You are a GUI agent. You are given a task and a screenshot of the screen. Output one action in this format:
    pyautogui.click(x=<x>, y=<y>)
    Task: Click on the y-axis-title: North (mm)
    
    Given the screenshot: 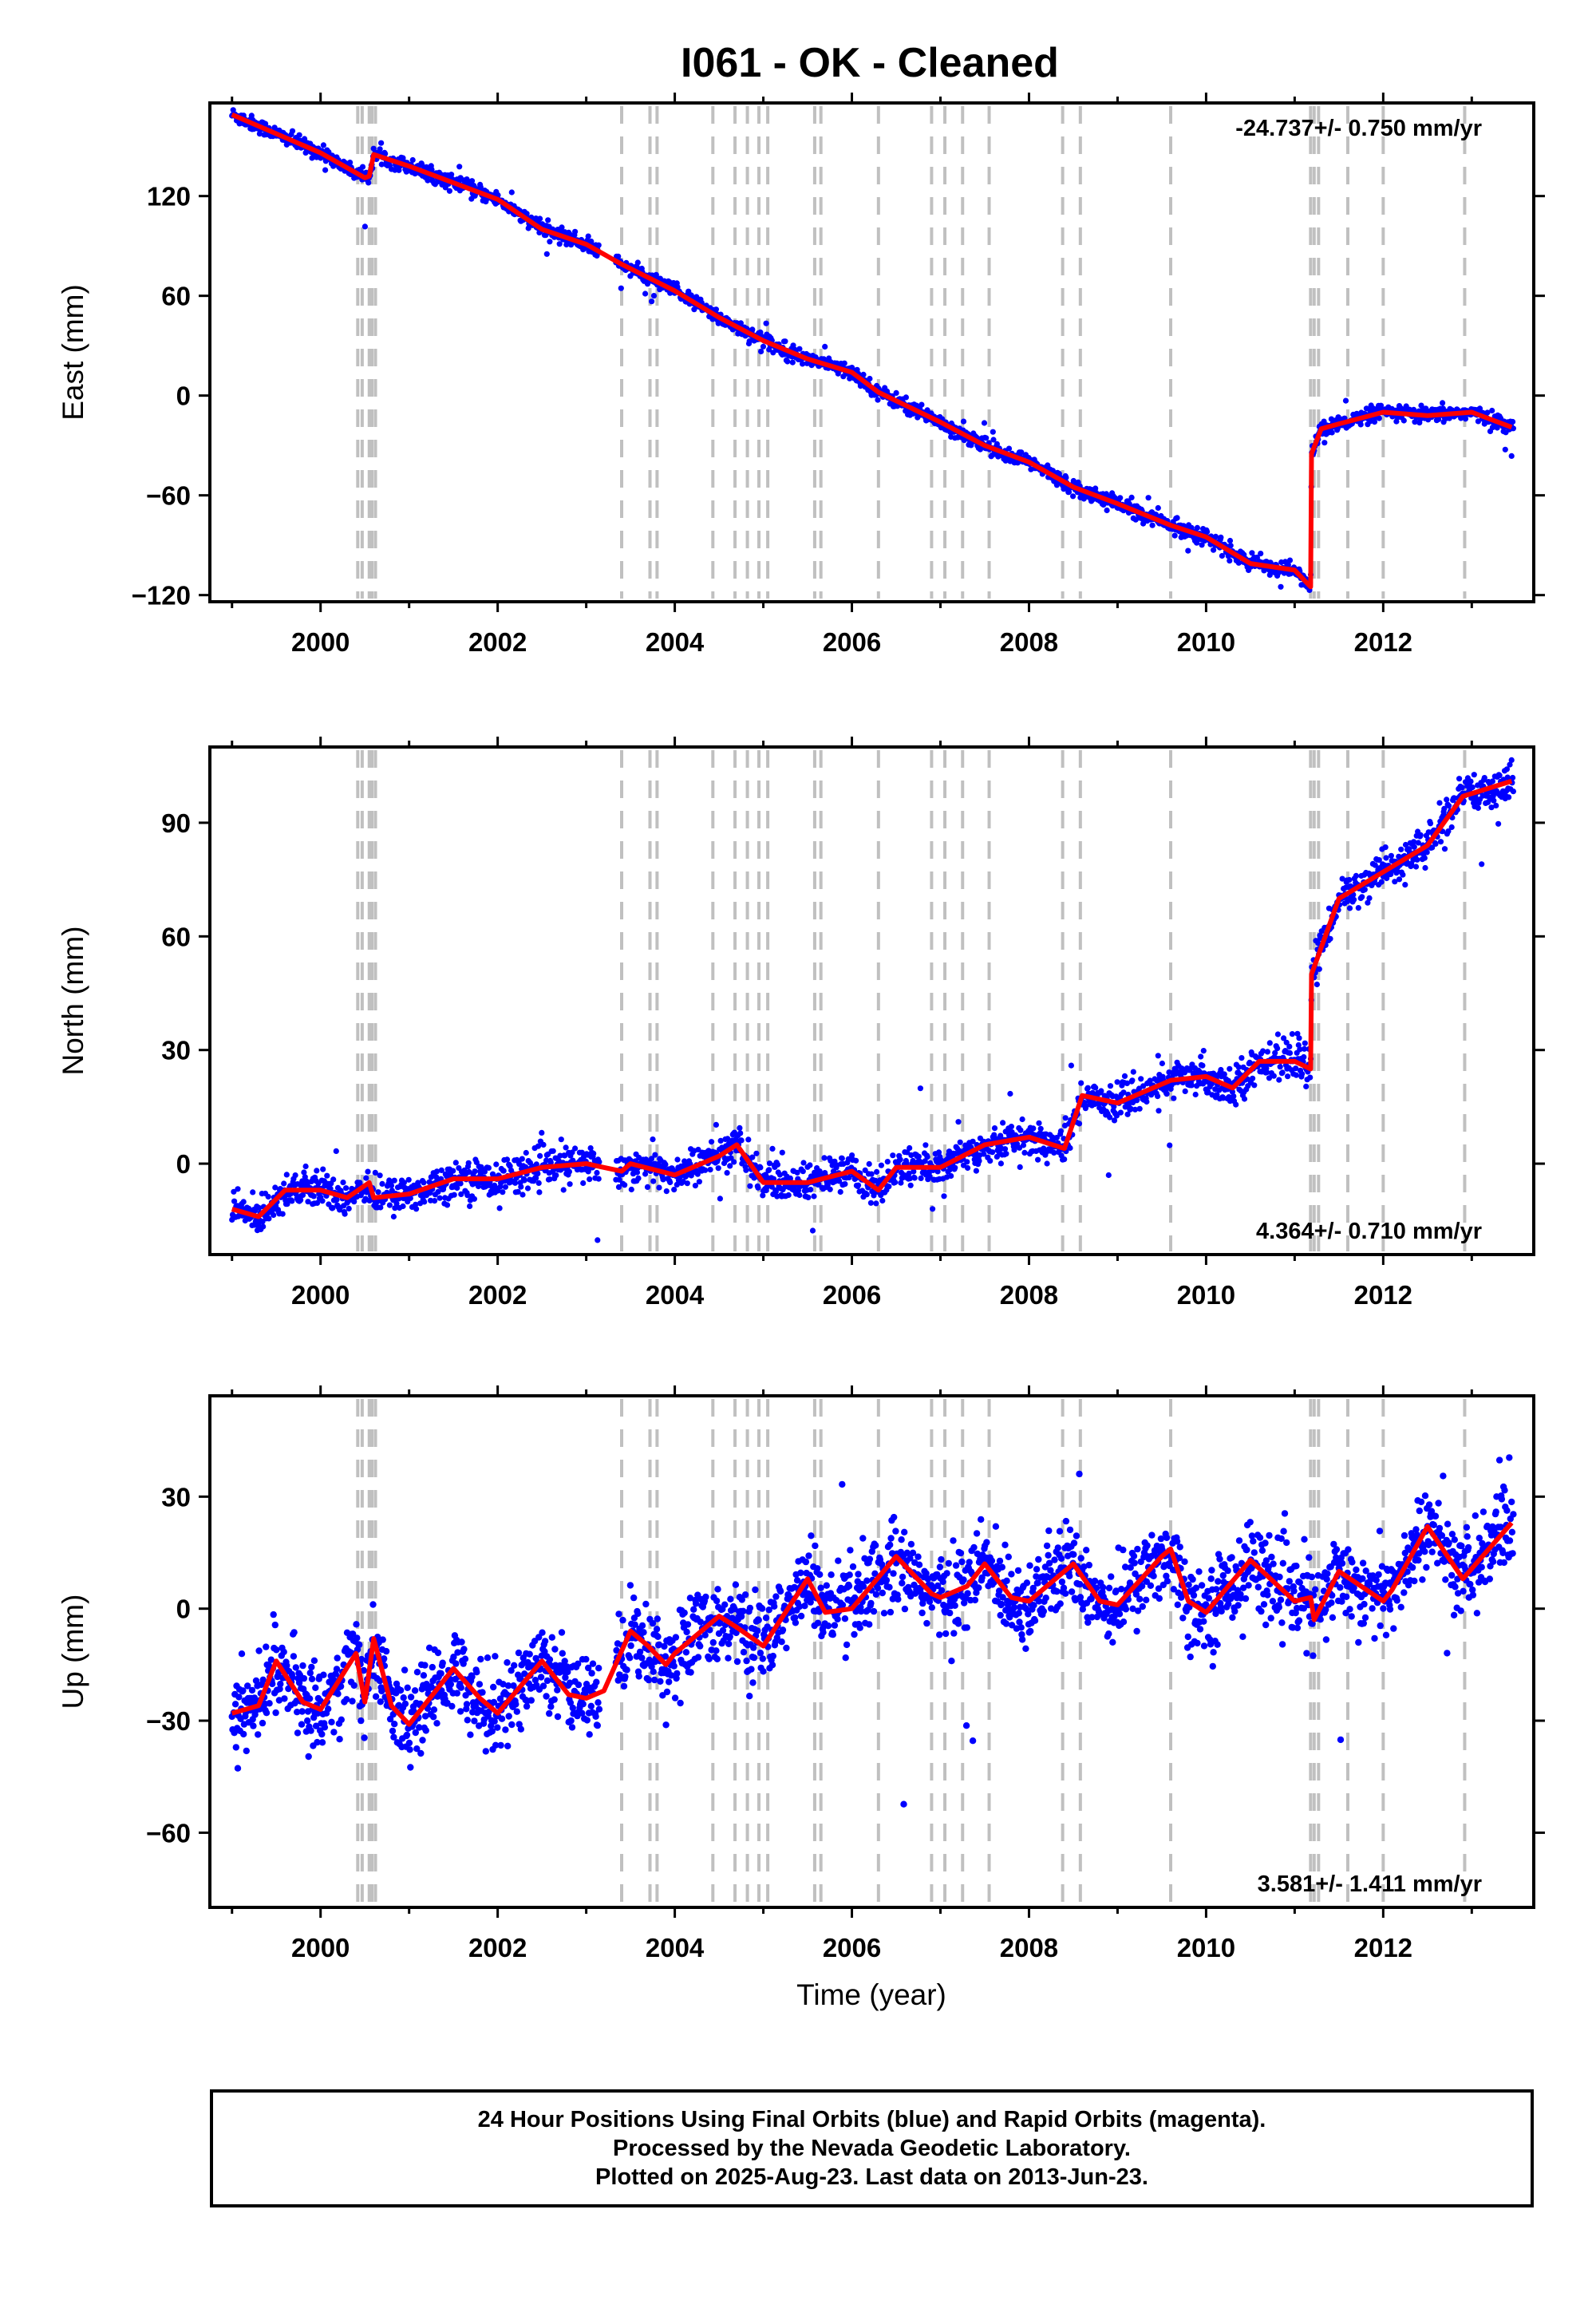 What is the action you would take?
    pyautogui.click(x=73, y=1001)
    